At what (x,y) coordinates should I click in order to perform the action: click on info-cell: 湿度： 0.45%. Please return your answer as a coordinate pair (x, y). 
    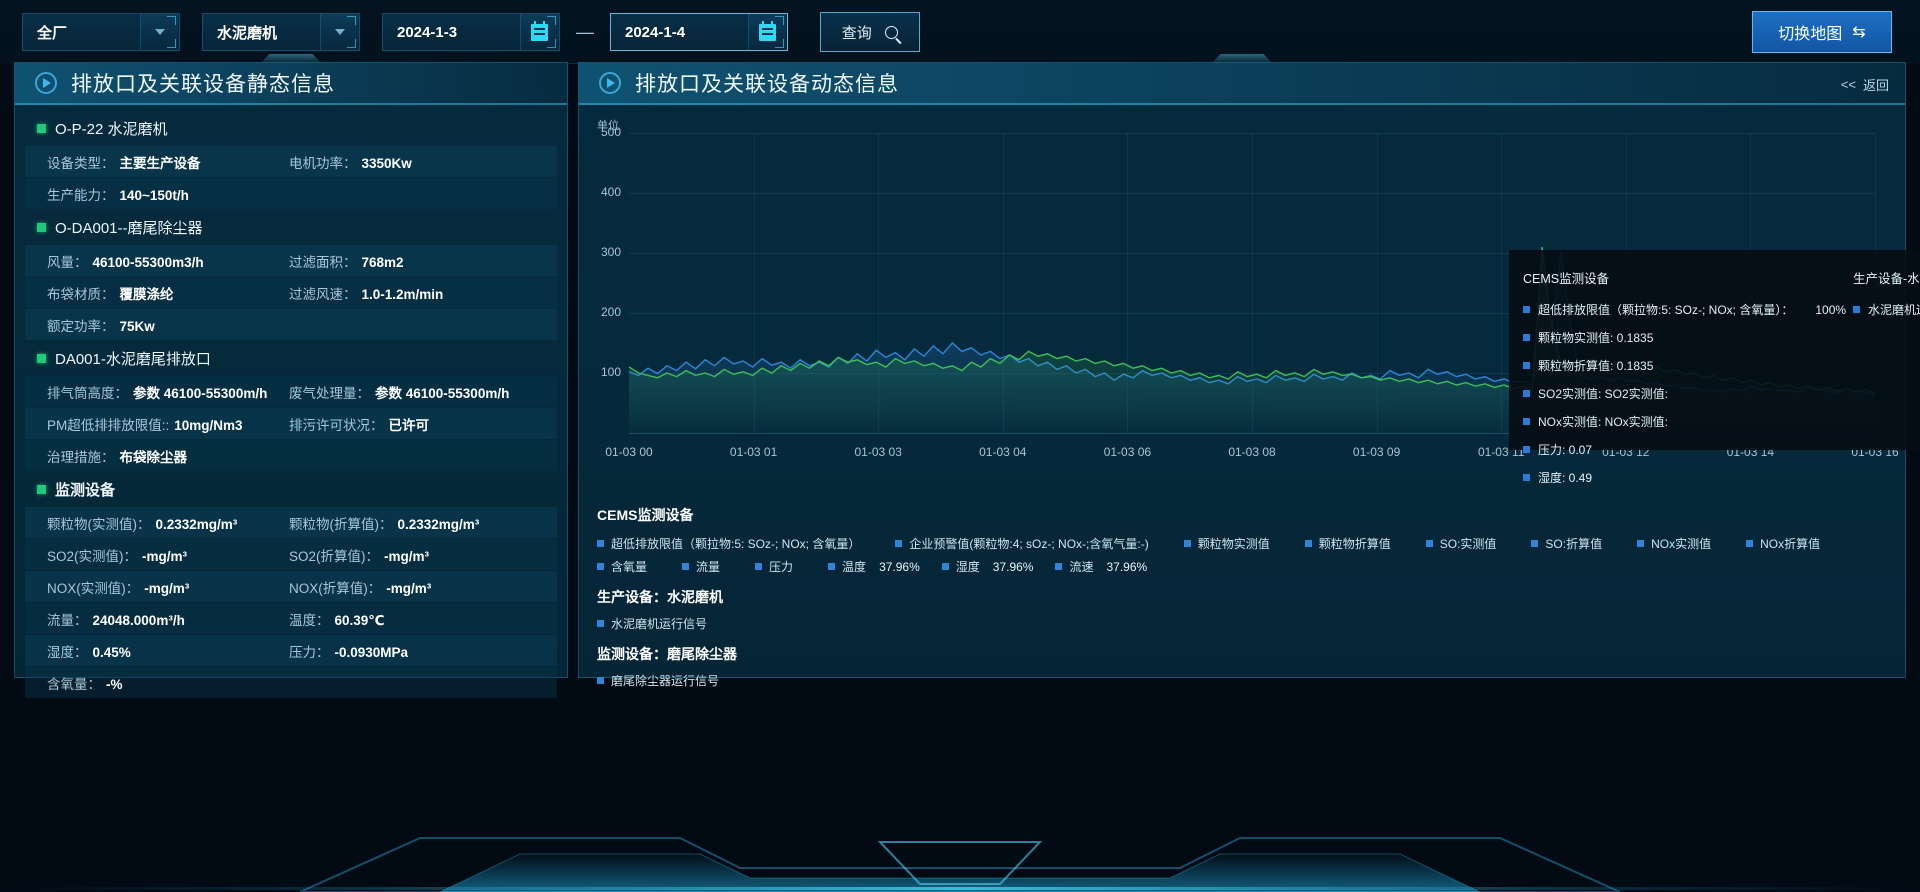
    Looking at the image, I should click on (152, 651).